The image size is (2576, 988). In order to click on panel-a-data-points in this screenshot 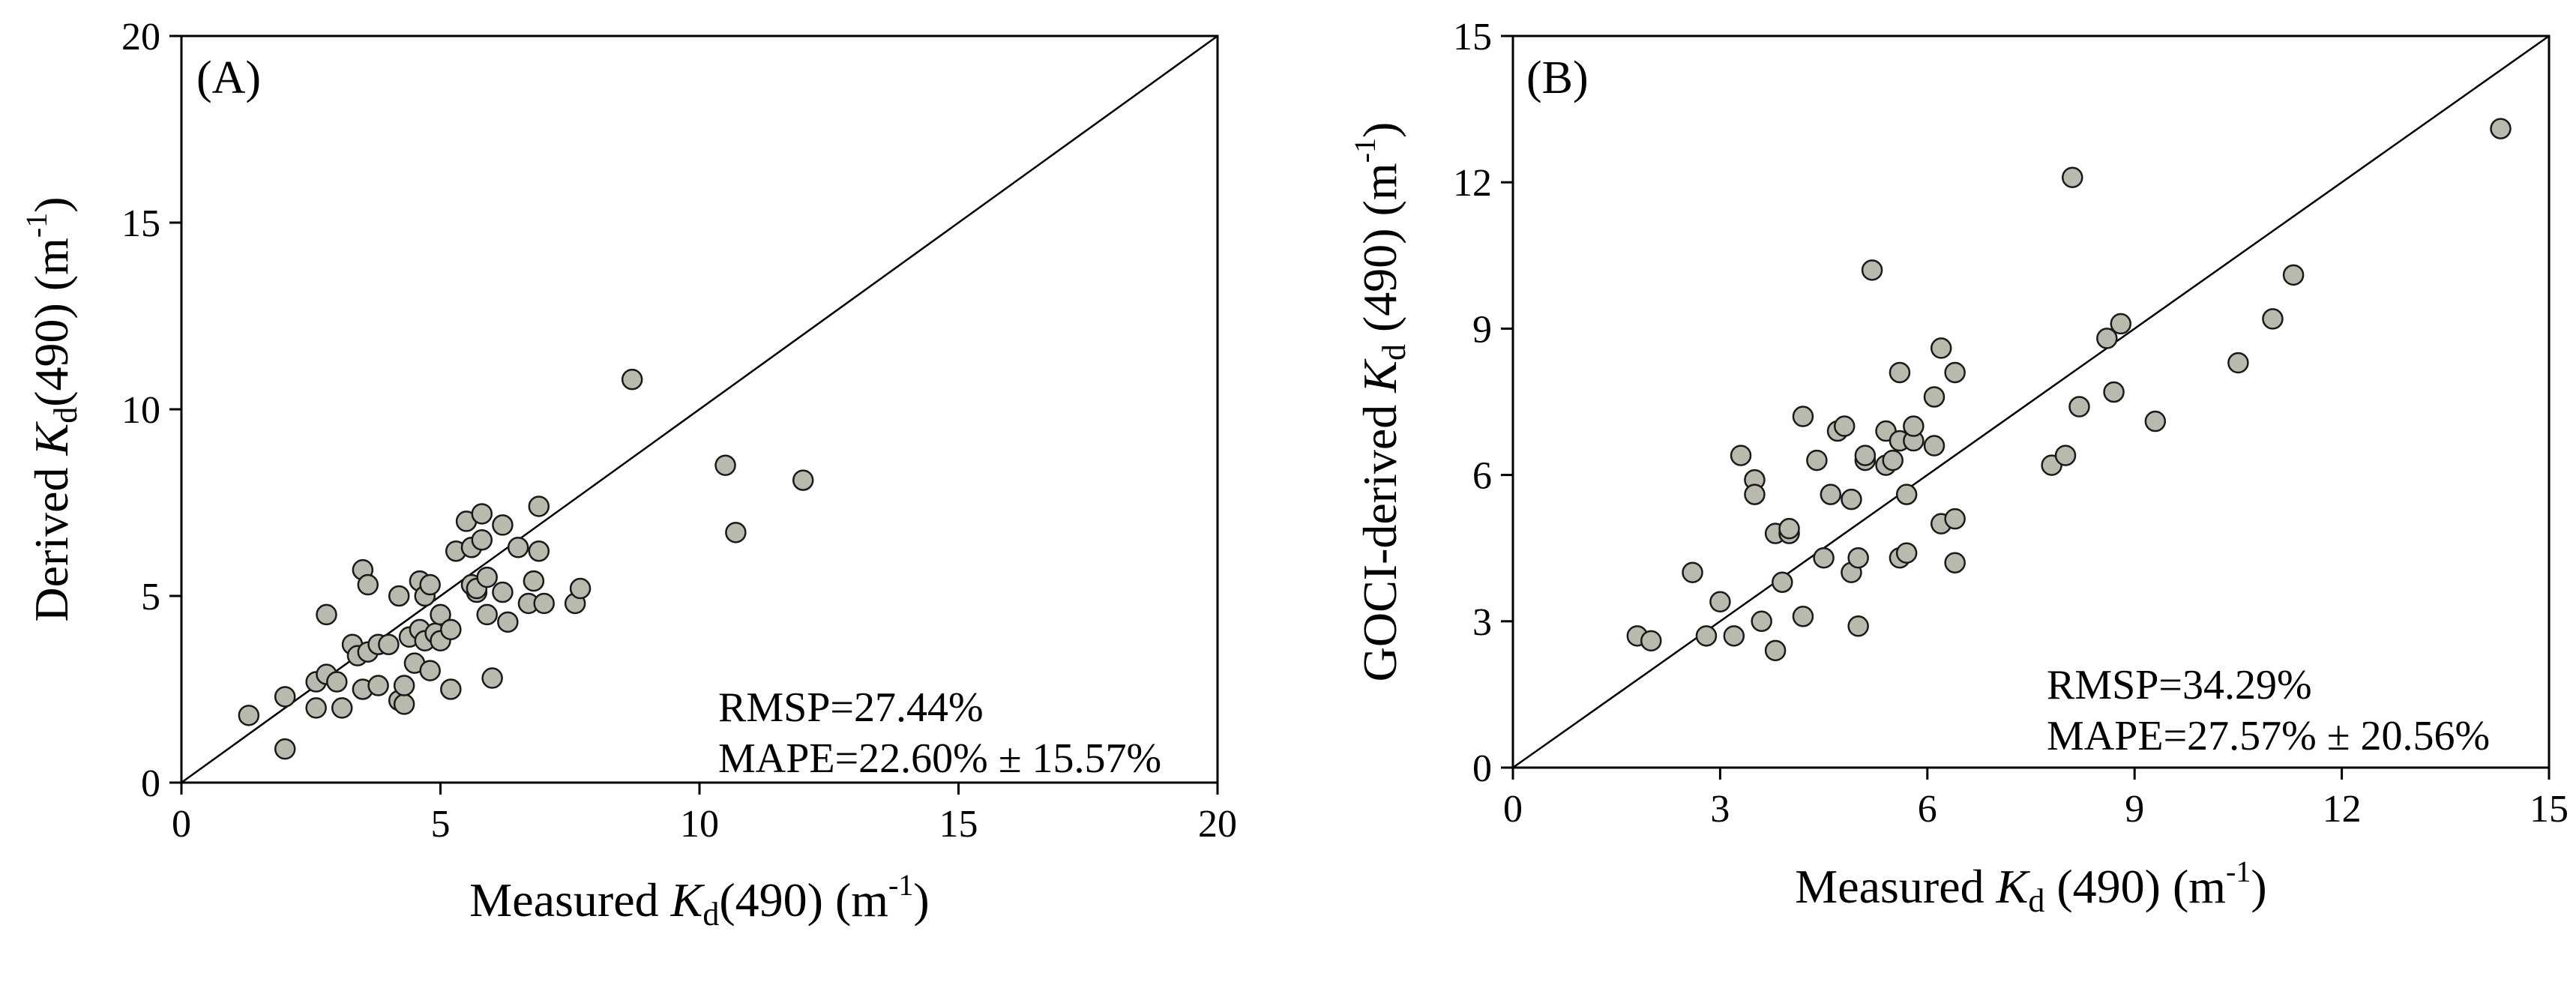, I will do `click(526, 564)`.